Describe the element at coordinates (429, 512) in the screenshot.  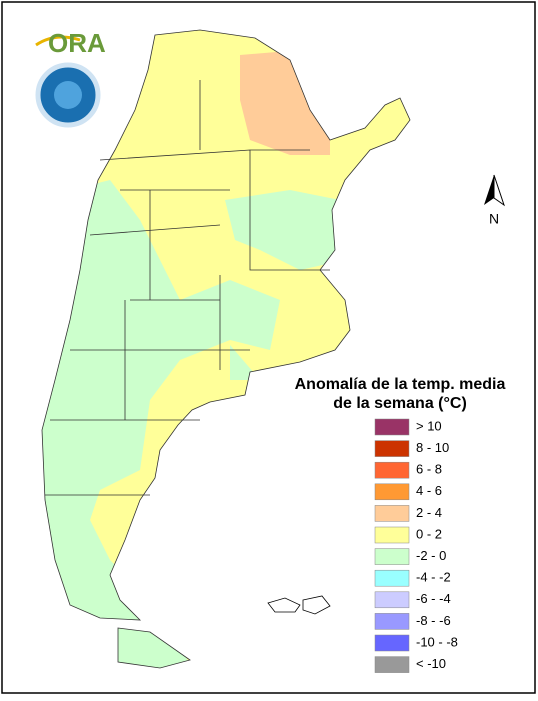
I see `legend-label: 2 - 4` at that location.